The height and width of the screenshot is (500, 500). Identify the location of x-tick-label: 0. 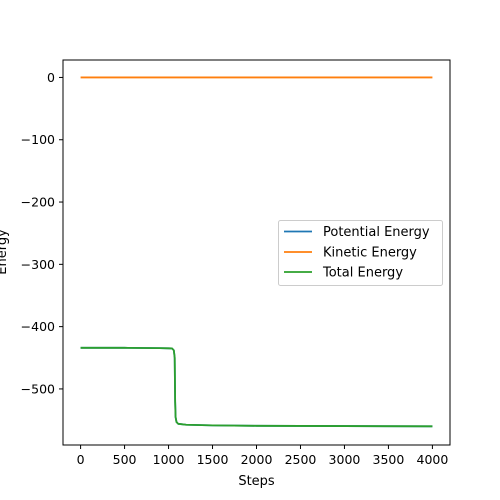
(81, 459).